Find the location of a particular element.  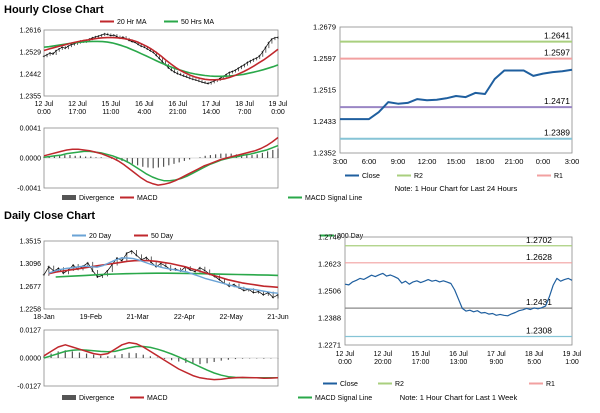

daily-legend-label: 50 Day is located at coordinates (162, 236).